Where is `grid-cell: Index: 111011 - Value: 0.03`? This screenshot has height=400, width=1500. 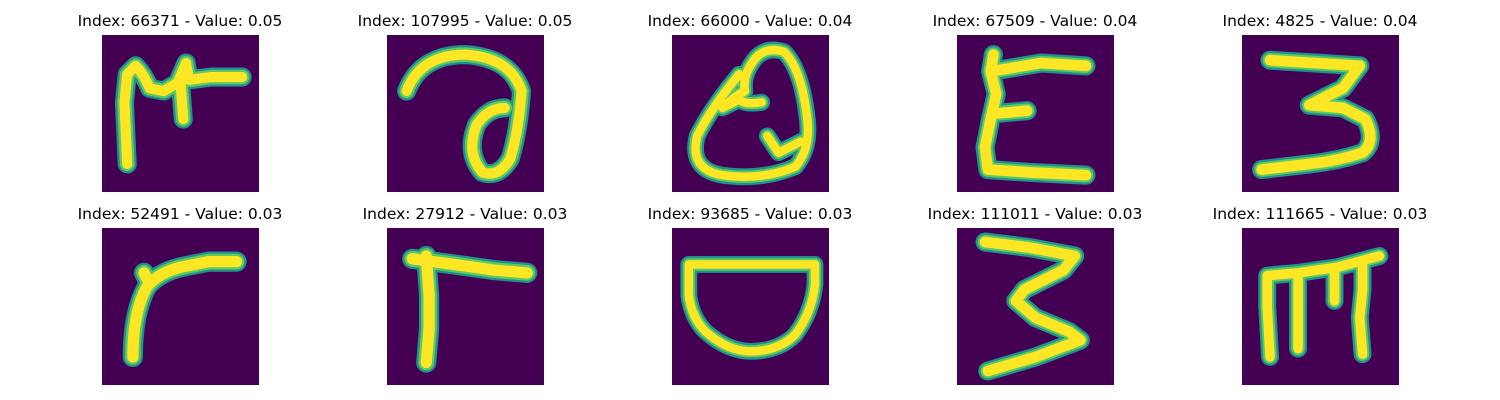
grid-cell: Index: 111011 - Value: 0.03 is located at coordinates (1035, 299).